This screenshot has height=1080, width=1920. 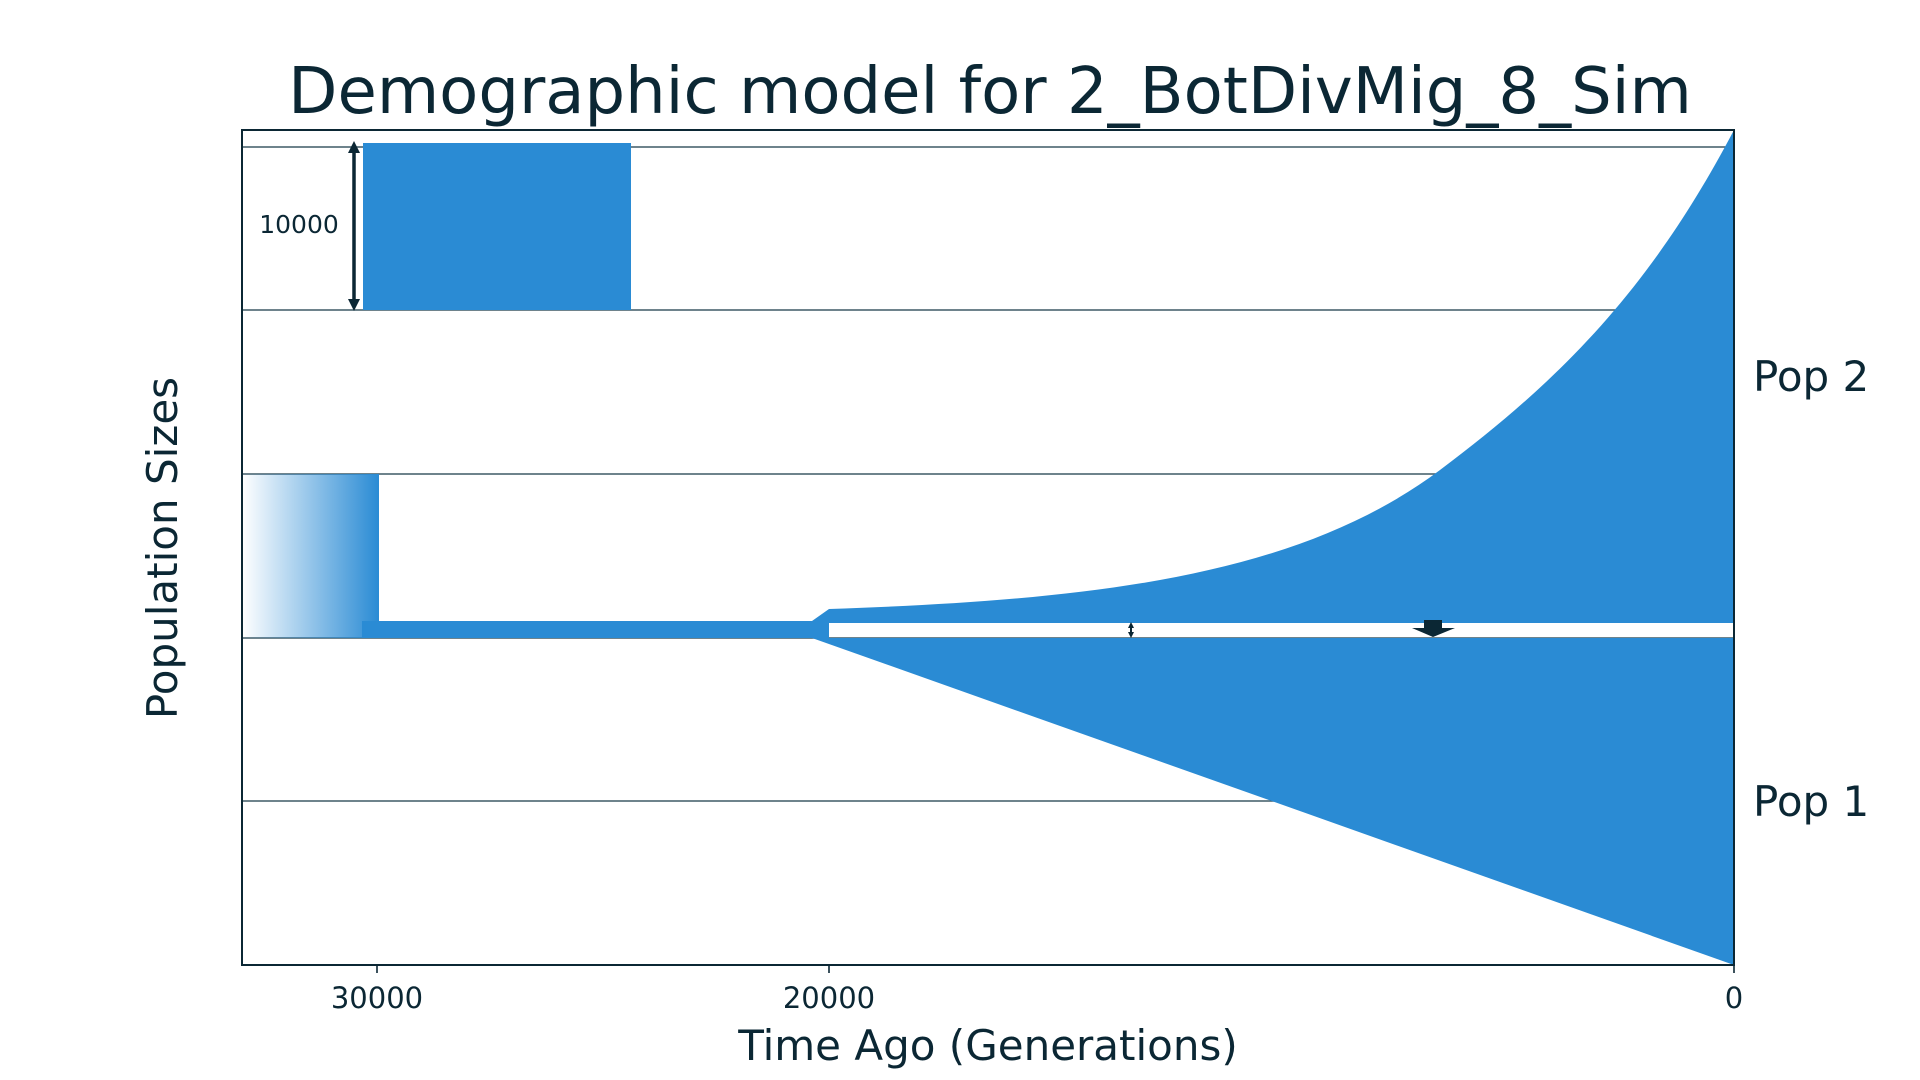 What do you see at coordinates (162, 548) in the screenshot?
I see `y-axis-label: Population Sizes` at bounding box center [162, 548].